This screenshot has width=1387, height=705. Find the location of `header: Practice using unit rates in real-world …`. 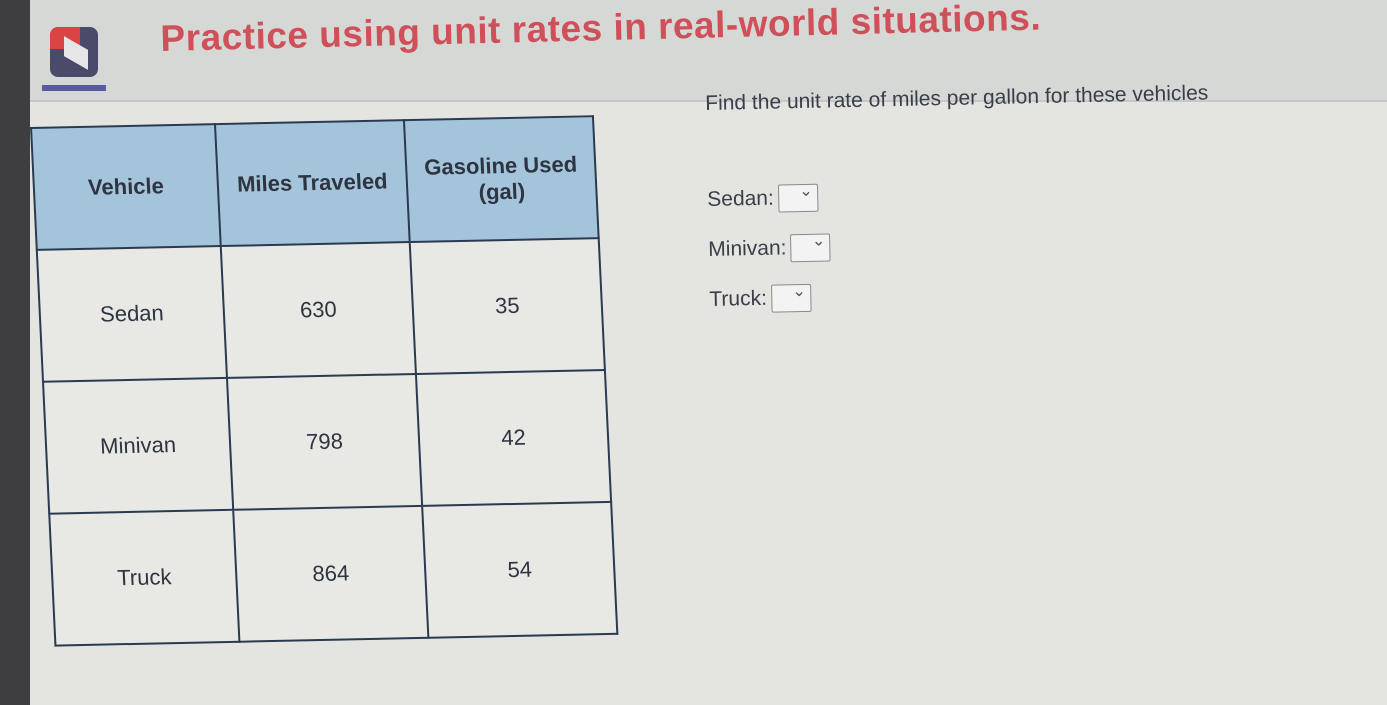

header: Practice using unit rates in real-world … is located at coordinates (708, 51).